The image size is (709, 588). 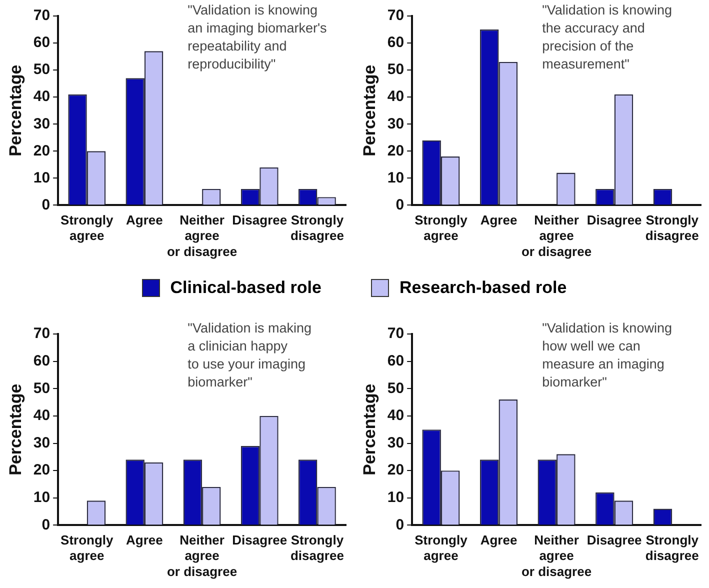 I want to click on annotation: "Validation is knowing the accuracy and precision of the measurement", so click(x=607, y=37).